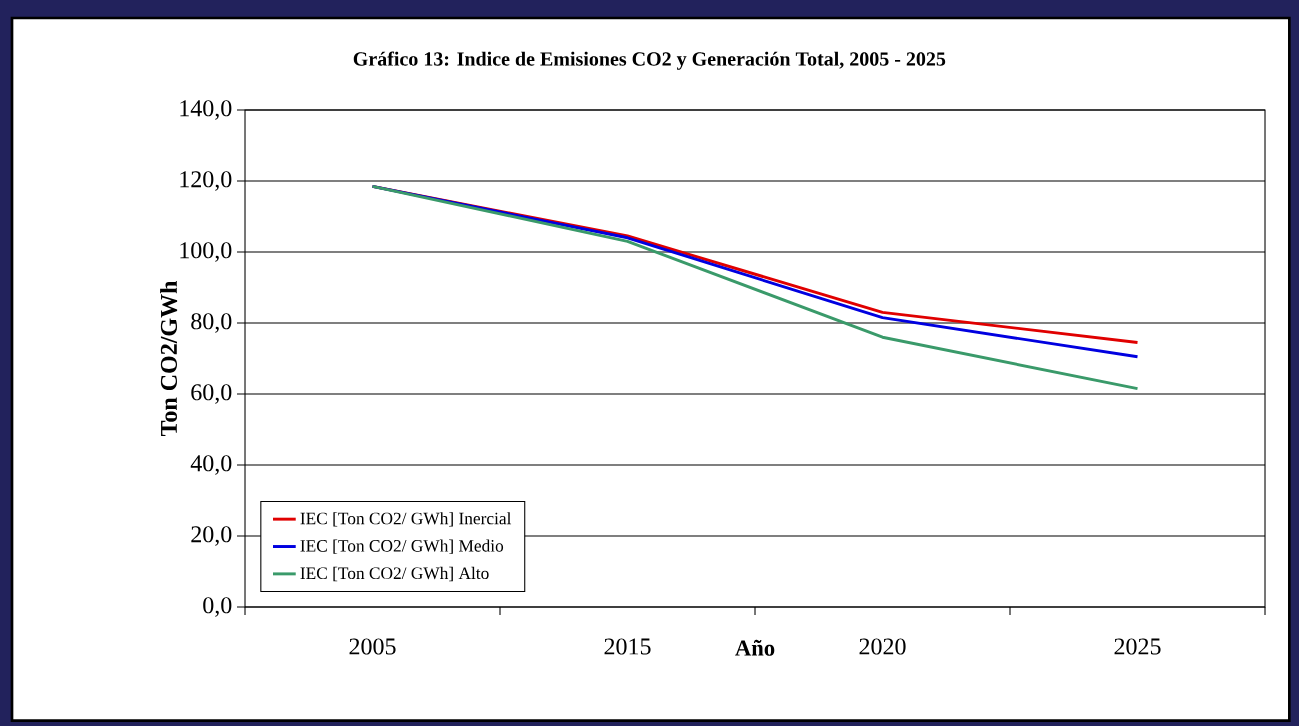  Describe the element at coordinates (627, 646) in the screenshot. I see `x-tick-label: 2015` at that location.